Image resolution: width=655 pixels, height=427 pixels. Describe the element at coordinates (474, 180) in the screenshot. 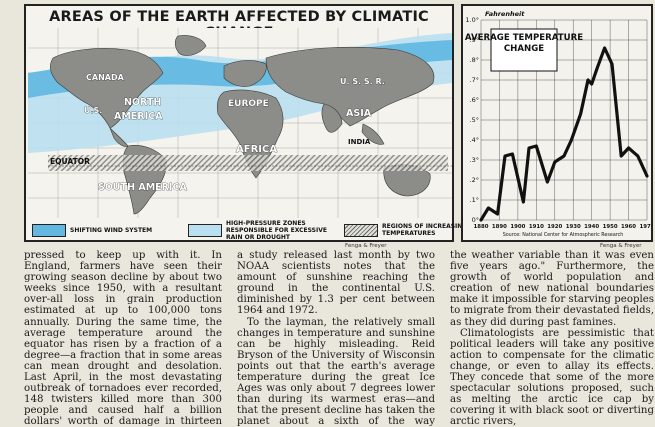

I see `chart-y-tick-label: .2°` at that location.